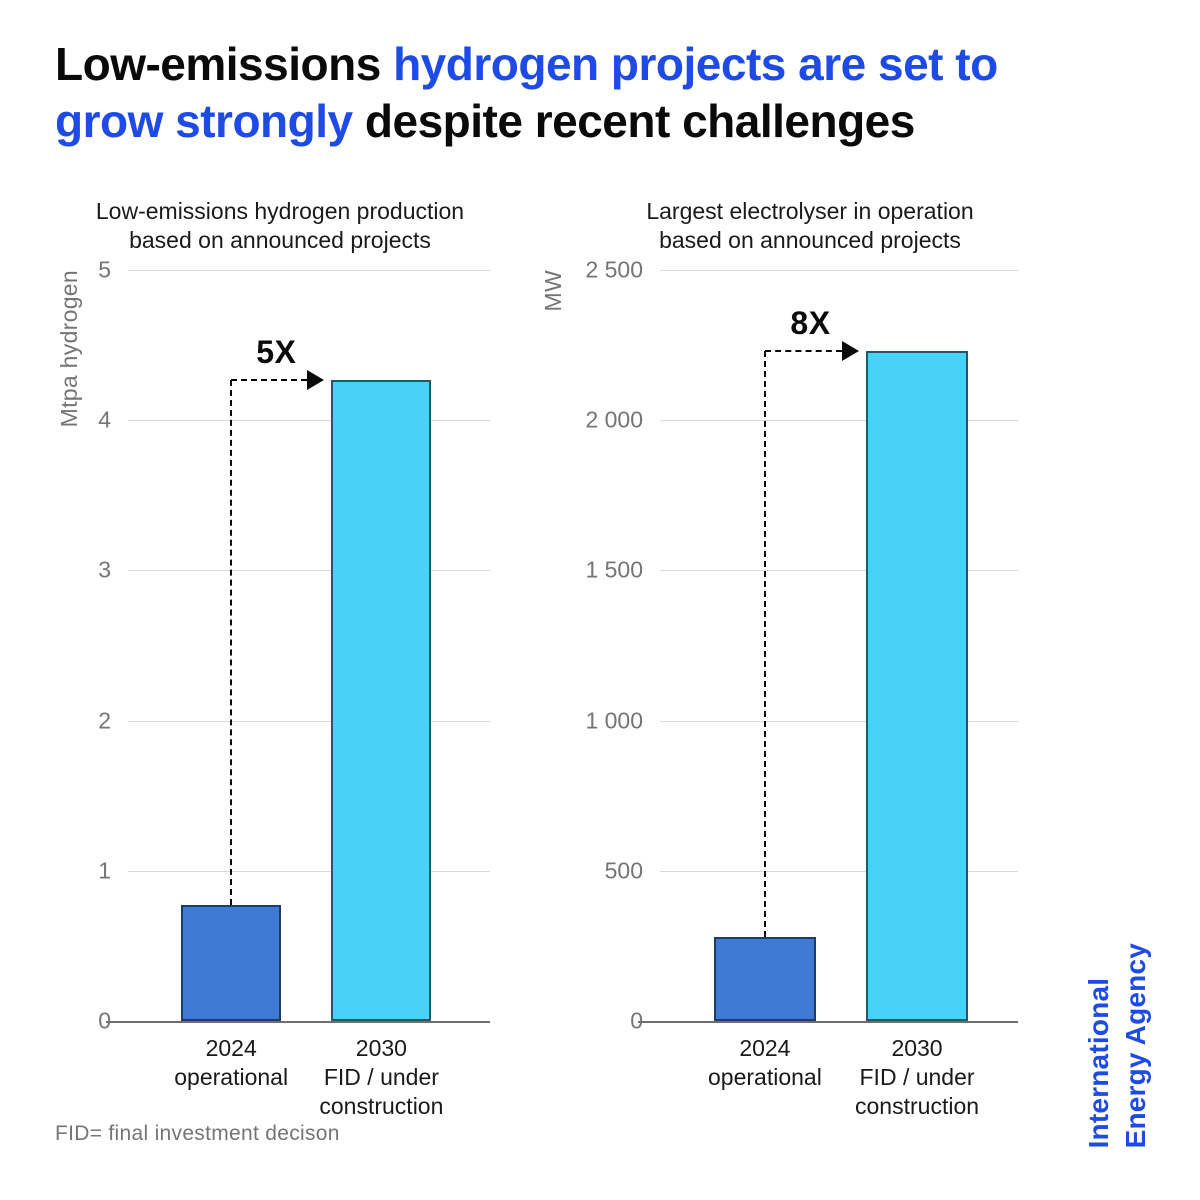 The image size is (1200, 1200). What do you see at coordinates (614, 269) in the screenshot?
I see `y-tick-label: 2 500` at bounding box center [614, 269].